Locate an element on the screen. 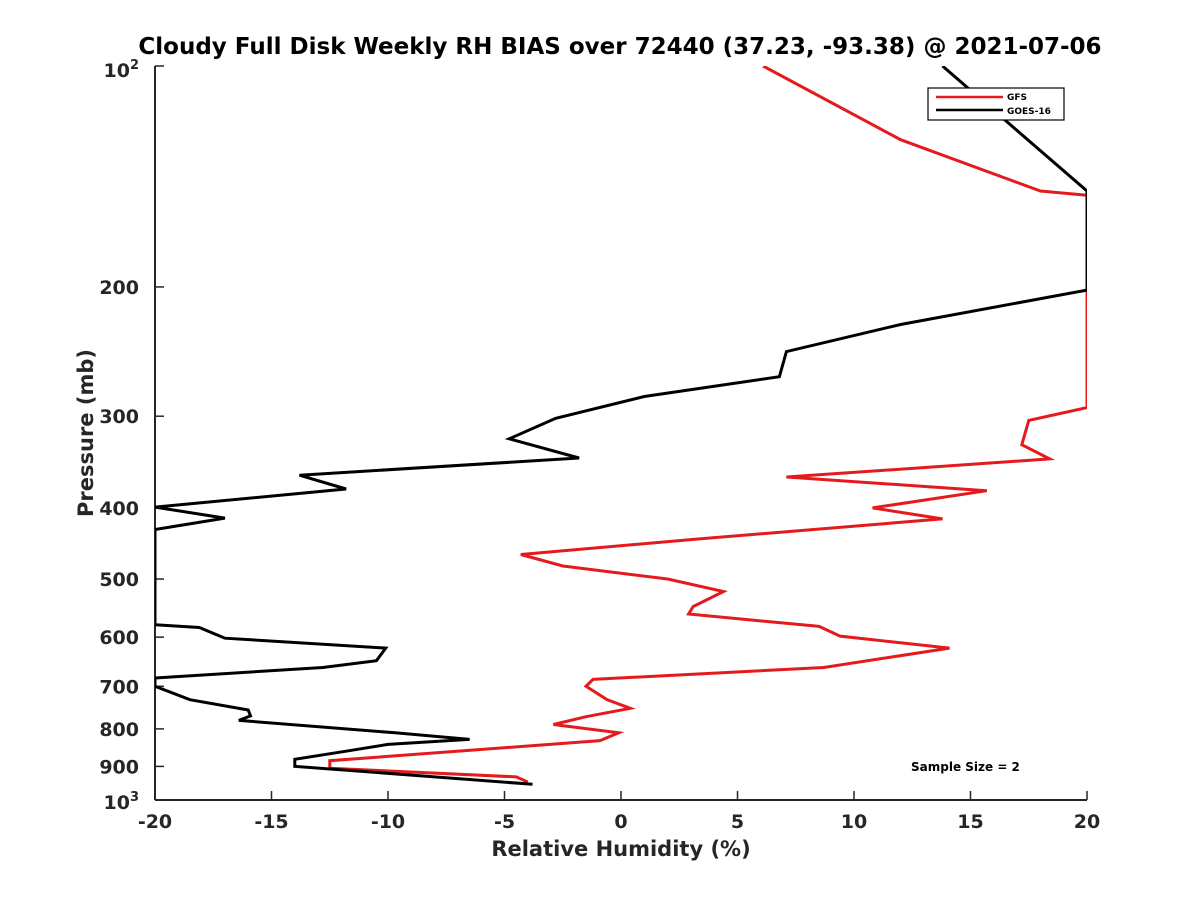 This screenshot has width=1200, height=900. y-tick-label: 200 is located at coordinates (119, 288).